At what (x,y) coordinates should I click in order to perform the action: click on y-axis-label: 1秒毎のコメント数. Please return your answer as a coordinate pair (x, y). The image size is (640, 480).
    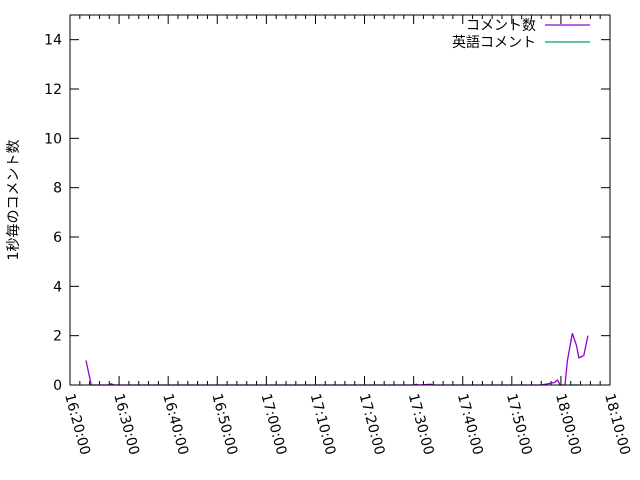
    Looking at the image, I should click on (14, 200).